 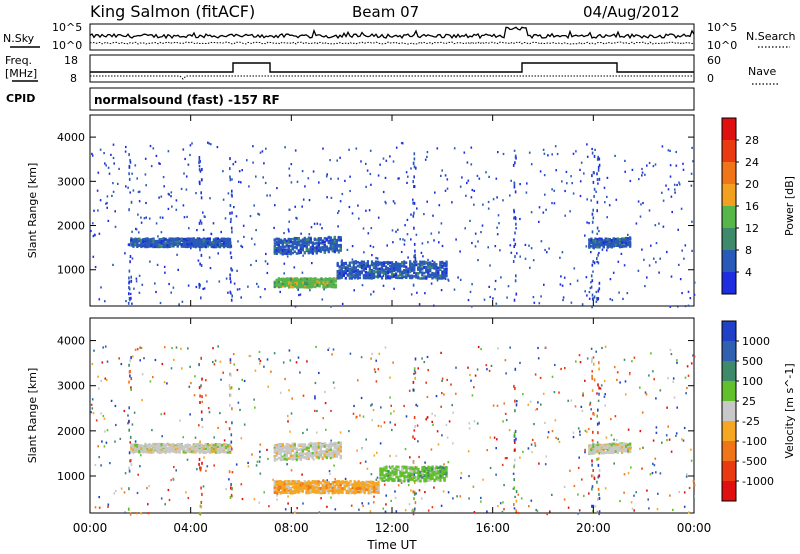 What do you see at coordinates (67, 27) in the screenshot?
I see `noise-tick-left-top: 10^5` at bounding box center [67, 27].